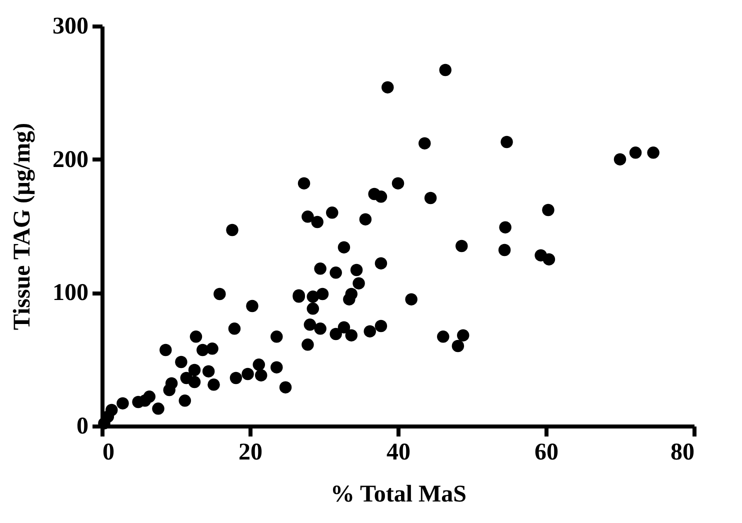 The width and height of the screenshot is (742, 523). Describe the element at coordinates (546, 453) in the screenshot. I see `x-tick-label: 60` at that location.